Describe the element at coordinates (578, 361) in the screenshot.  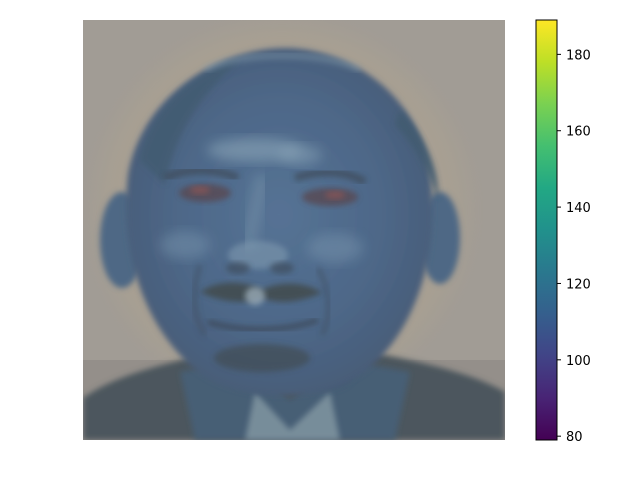
I see `colorbar-tick-label-100: 100` at that location.